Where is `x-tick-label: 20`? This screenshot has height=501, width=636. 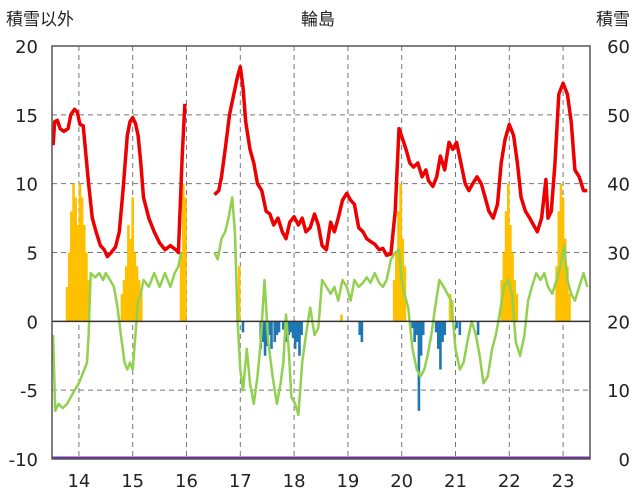 x-tick-label: 20 is located at coordinates (401, 481).